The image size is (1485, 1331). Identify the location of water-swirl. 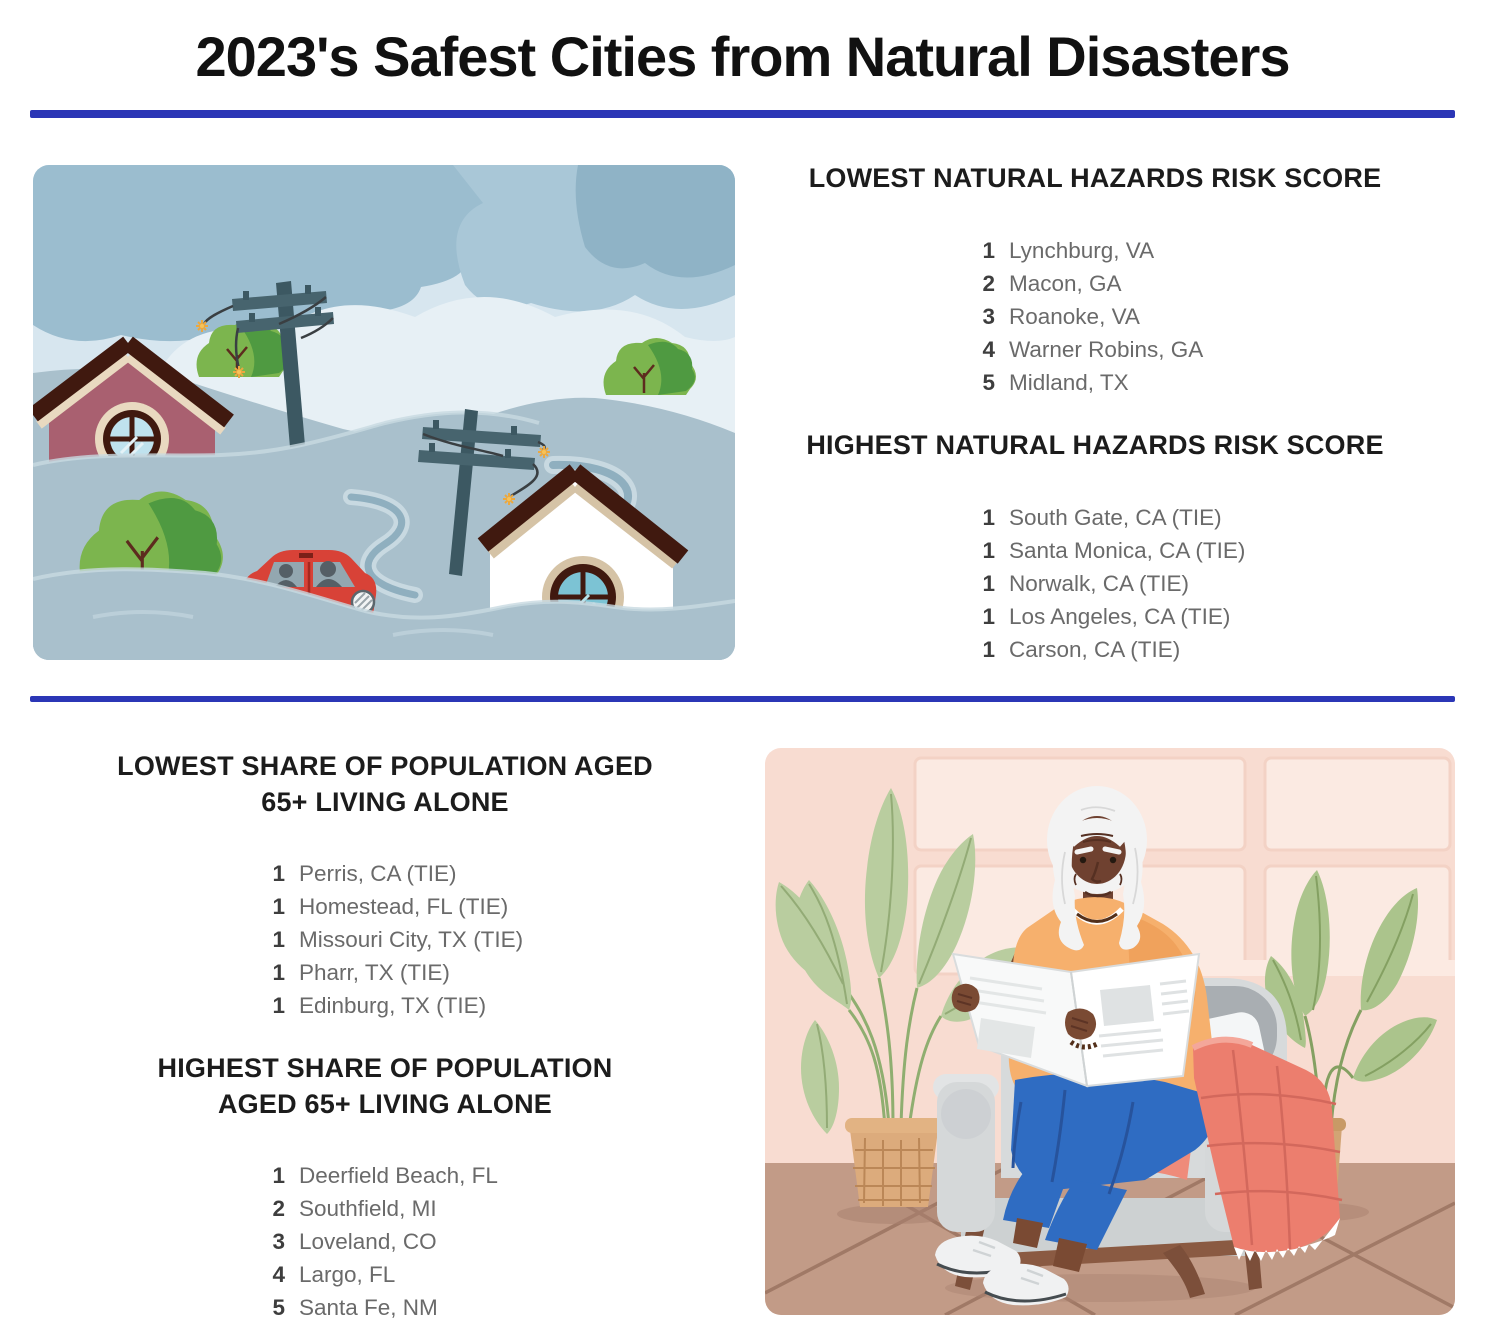
(383, 546).